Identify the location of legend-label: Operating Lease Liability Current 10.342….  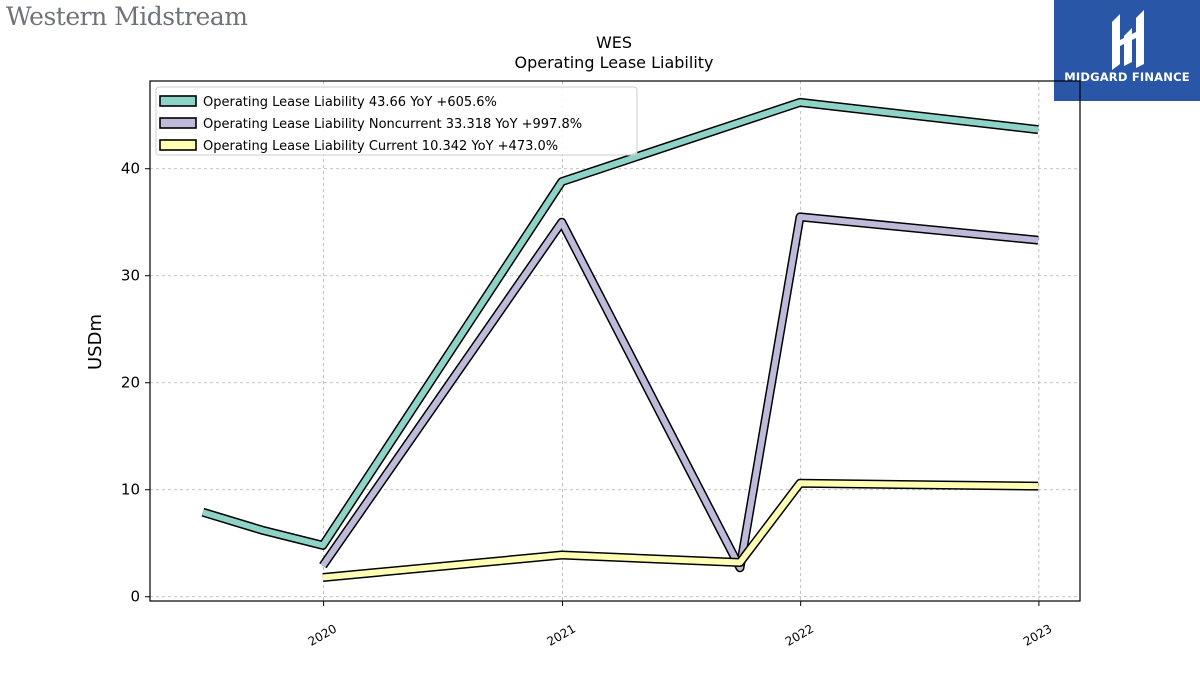
(380, 146).